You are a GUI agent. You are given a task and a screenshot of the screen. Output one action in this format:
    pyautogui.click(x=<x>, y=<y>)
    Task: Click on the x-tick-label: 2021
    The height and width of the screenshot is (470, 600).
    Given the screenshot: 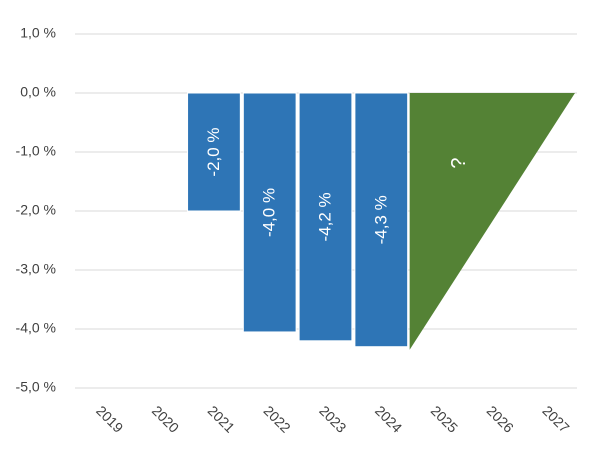 What is the action you would take?
    pyautogui.click(x=221, y=418)
    